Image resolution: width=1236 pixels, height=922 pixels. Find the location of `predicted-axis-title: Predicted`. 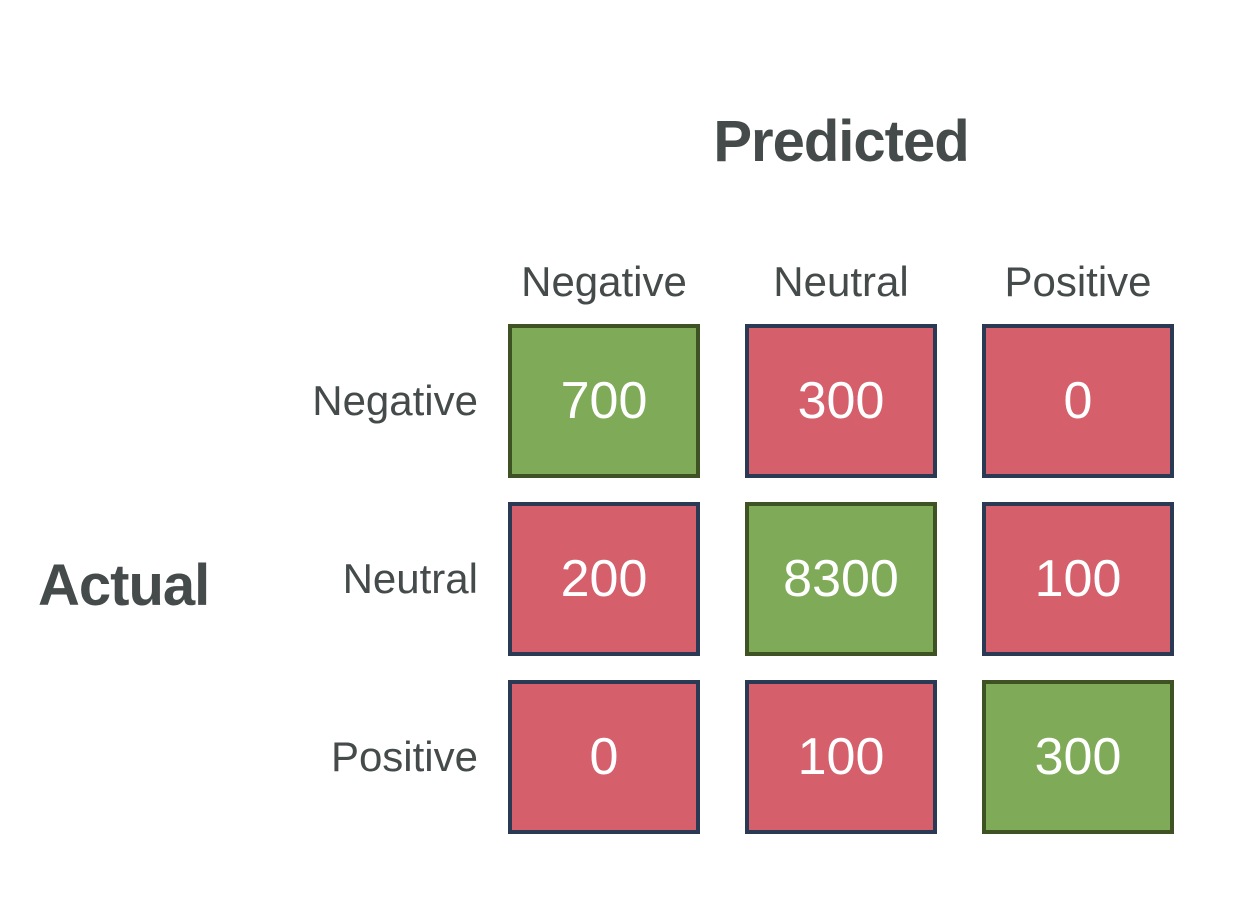

predicted-axis-title: Predicted is located at coordinates (841, 141).